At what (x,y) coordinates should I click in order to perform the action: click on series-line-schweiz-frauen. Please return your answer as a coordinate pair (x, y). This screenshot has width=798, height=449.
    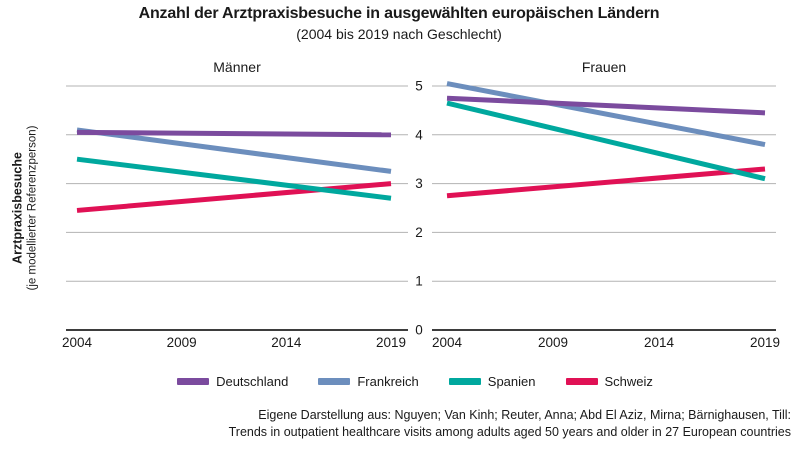
    Looking at the image, I should click on (606, 182).